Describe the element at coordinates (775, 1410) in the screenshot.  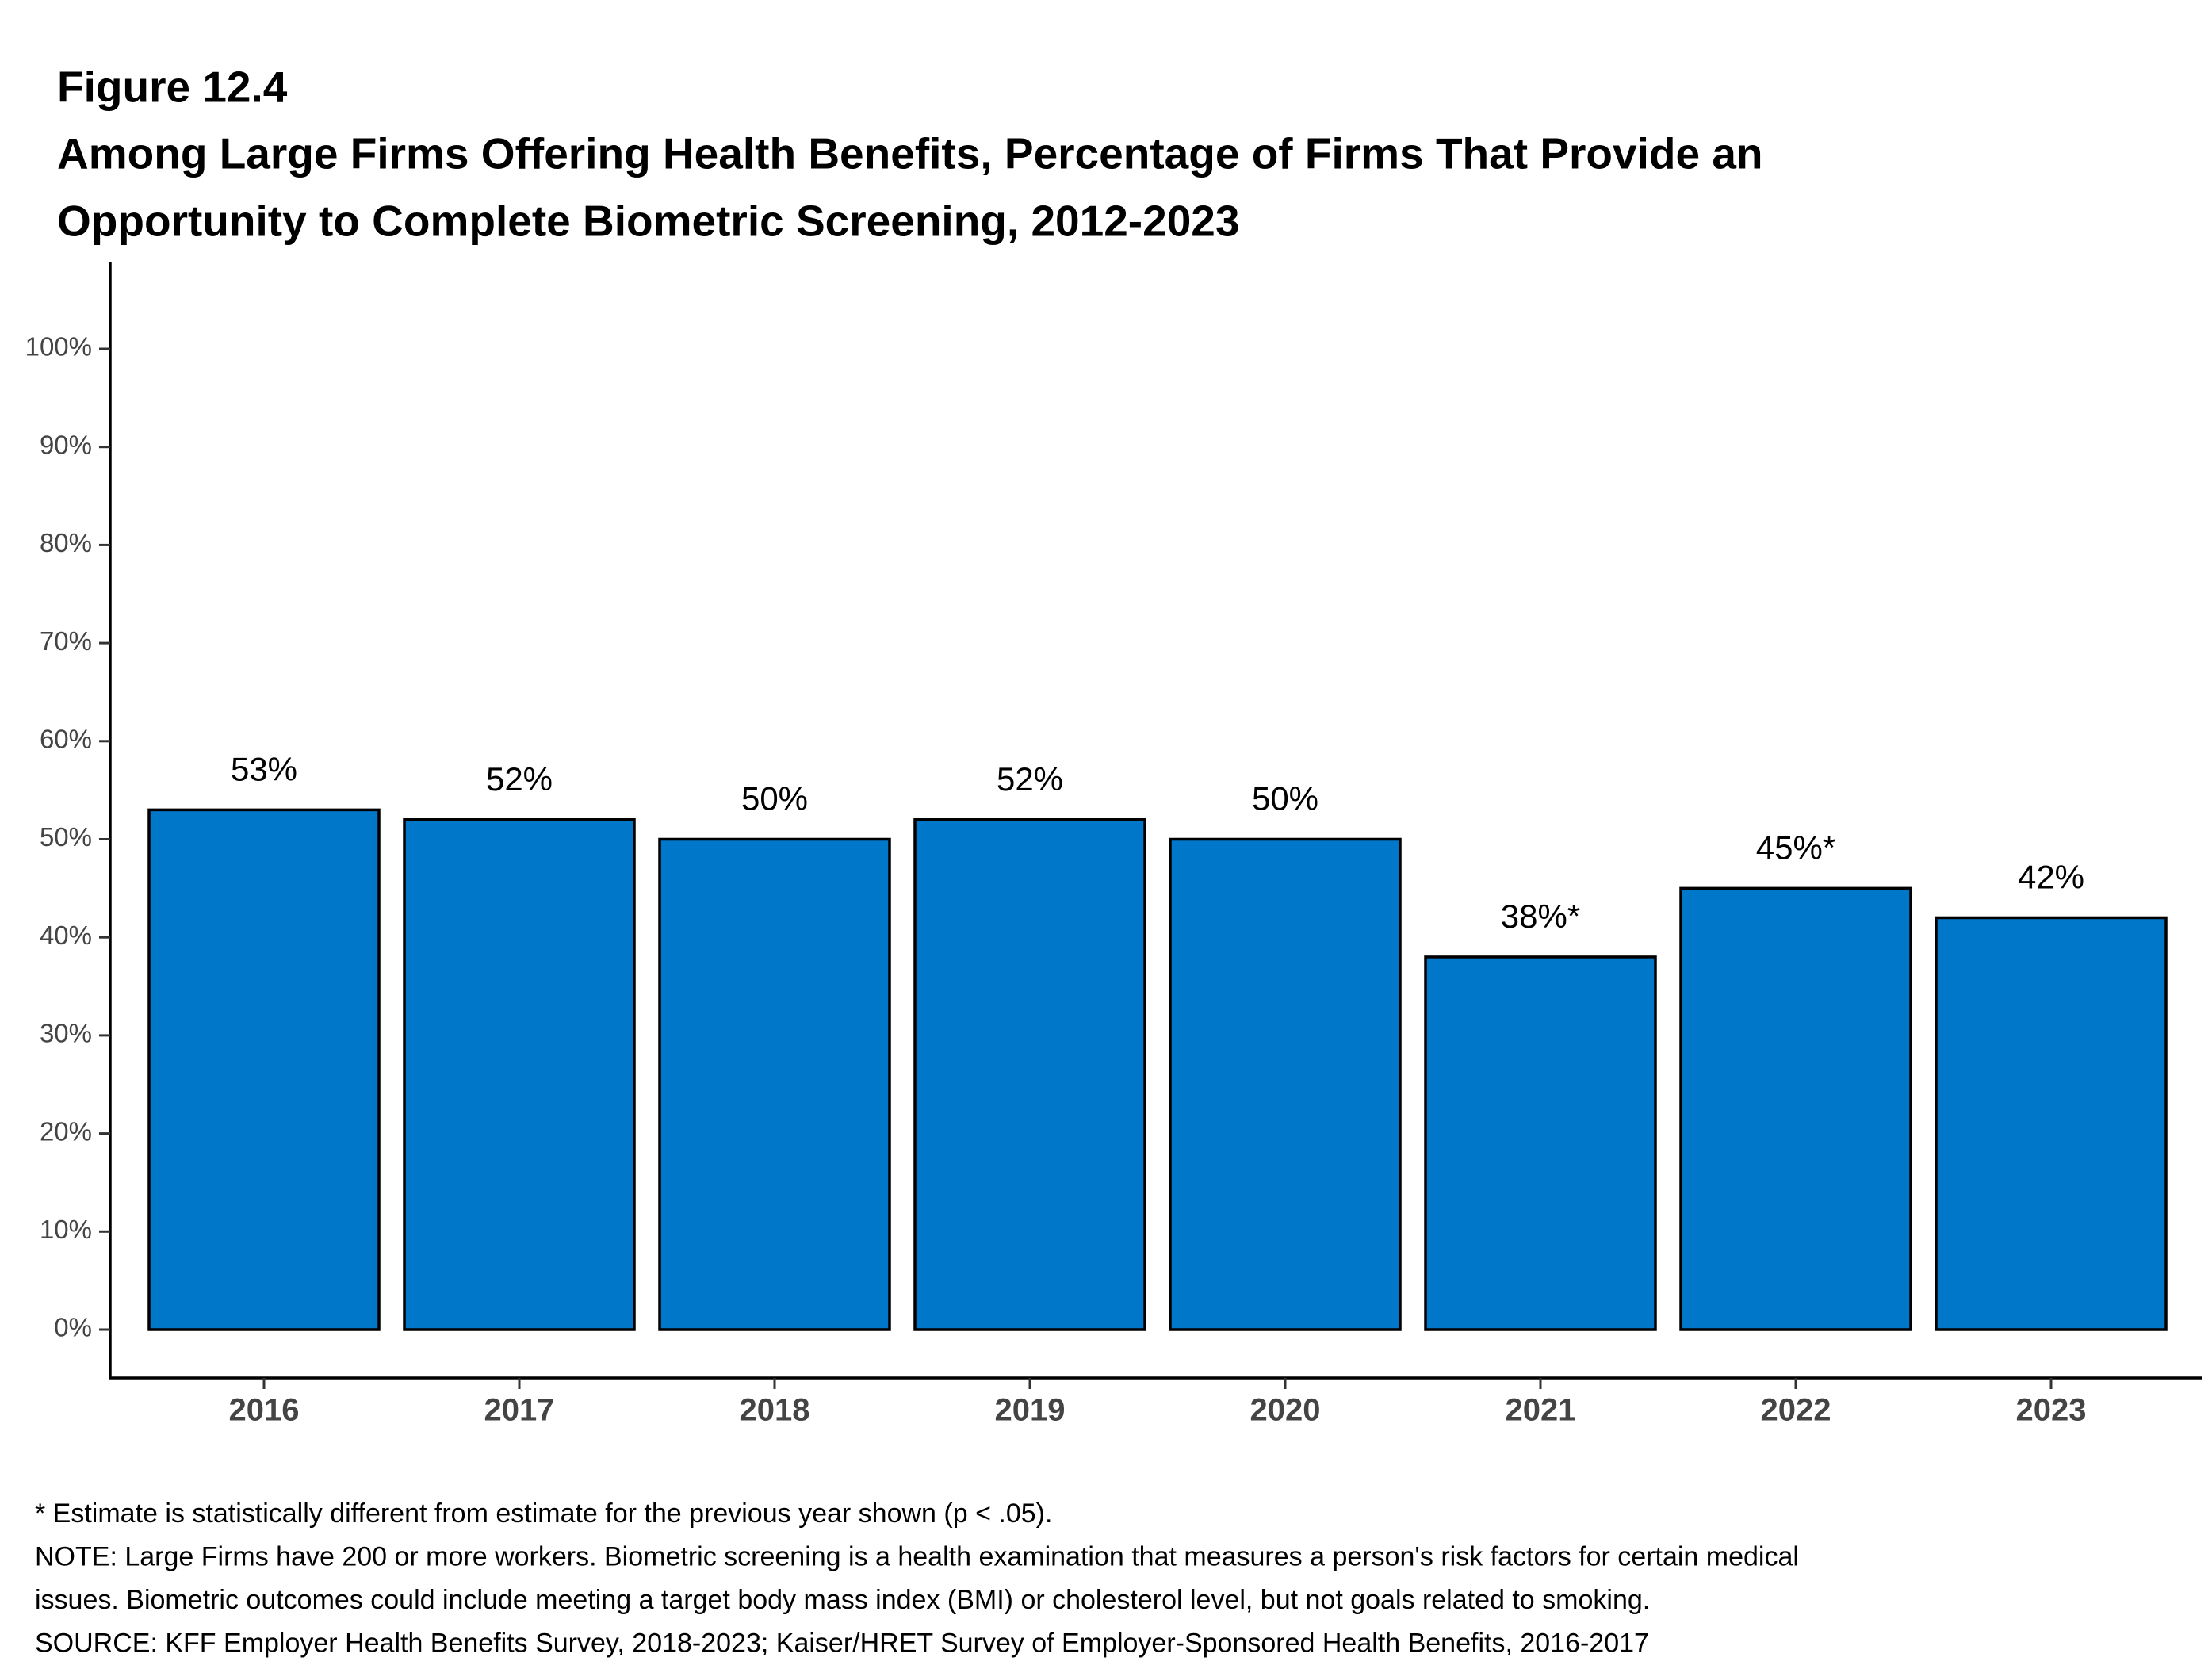
I see `x-tick-label: 2018` at that location.